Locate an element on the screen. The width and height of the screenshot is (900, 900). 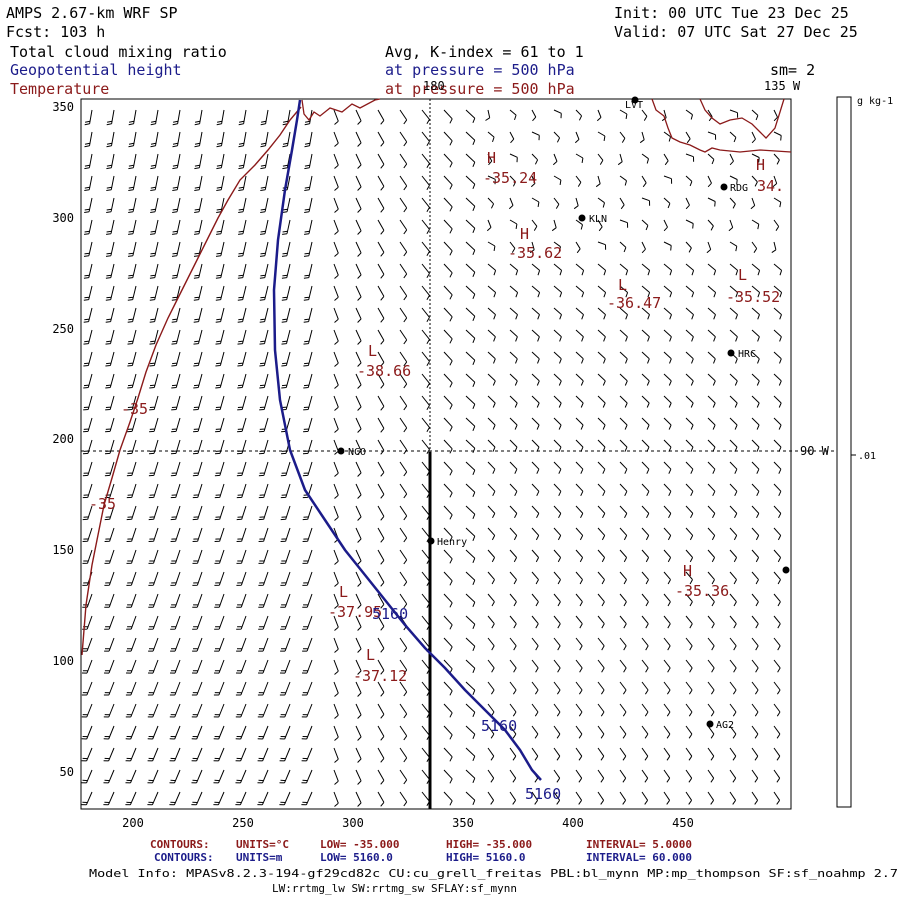
footer-contours-interval: INTERVAL= 5.0000 is located at coordinates (639, 844).